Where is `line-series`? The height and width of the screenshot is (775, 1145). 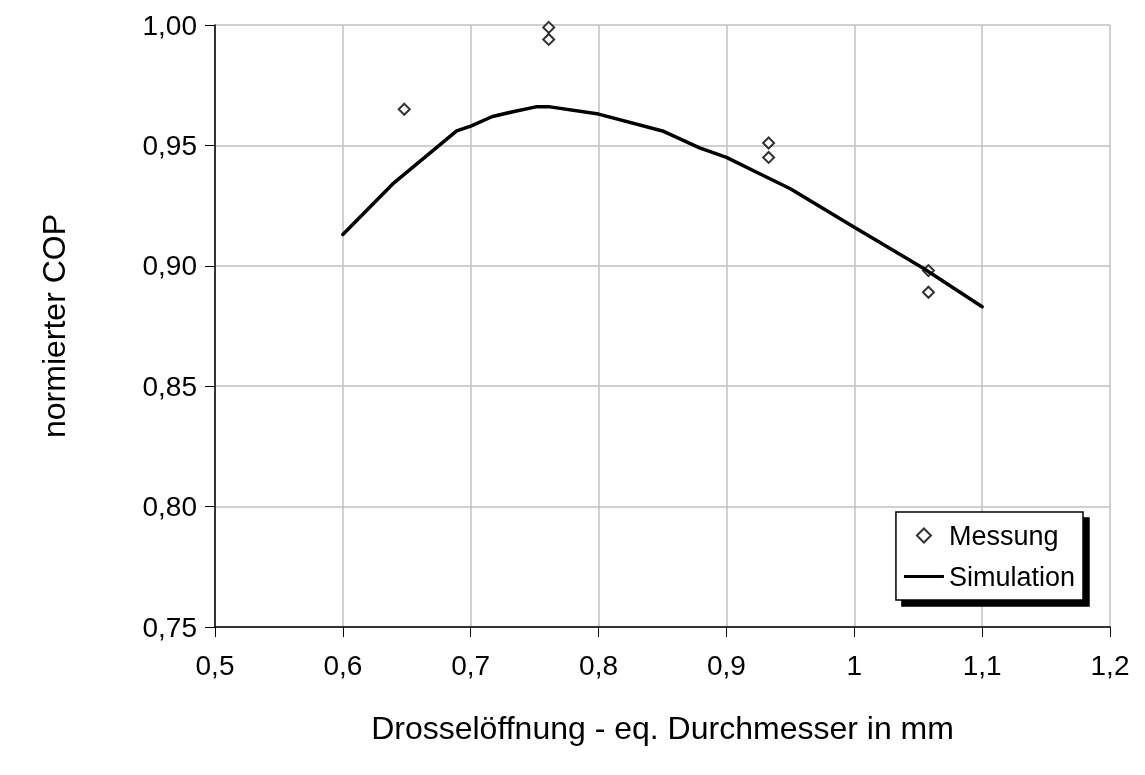 line-series is located at coordinates (662, 207).